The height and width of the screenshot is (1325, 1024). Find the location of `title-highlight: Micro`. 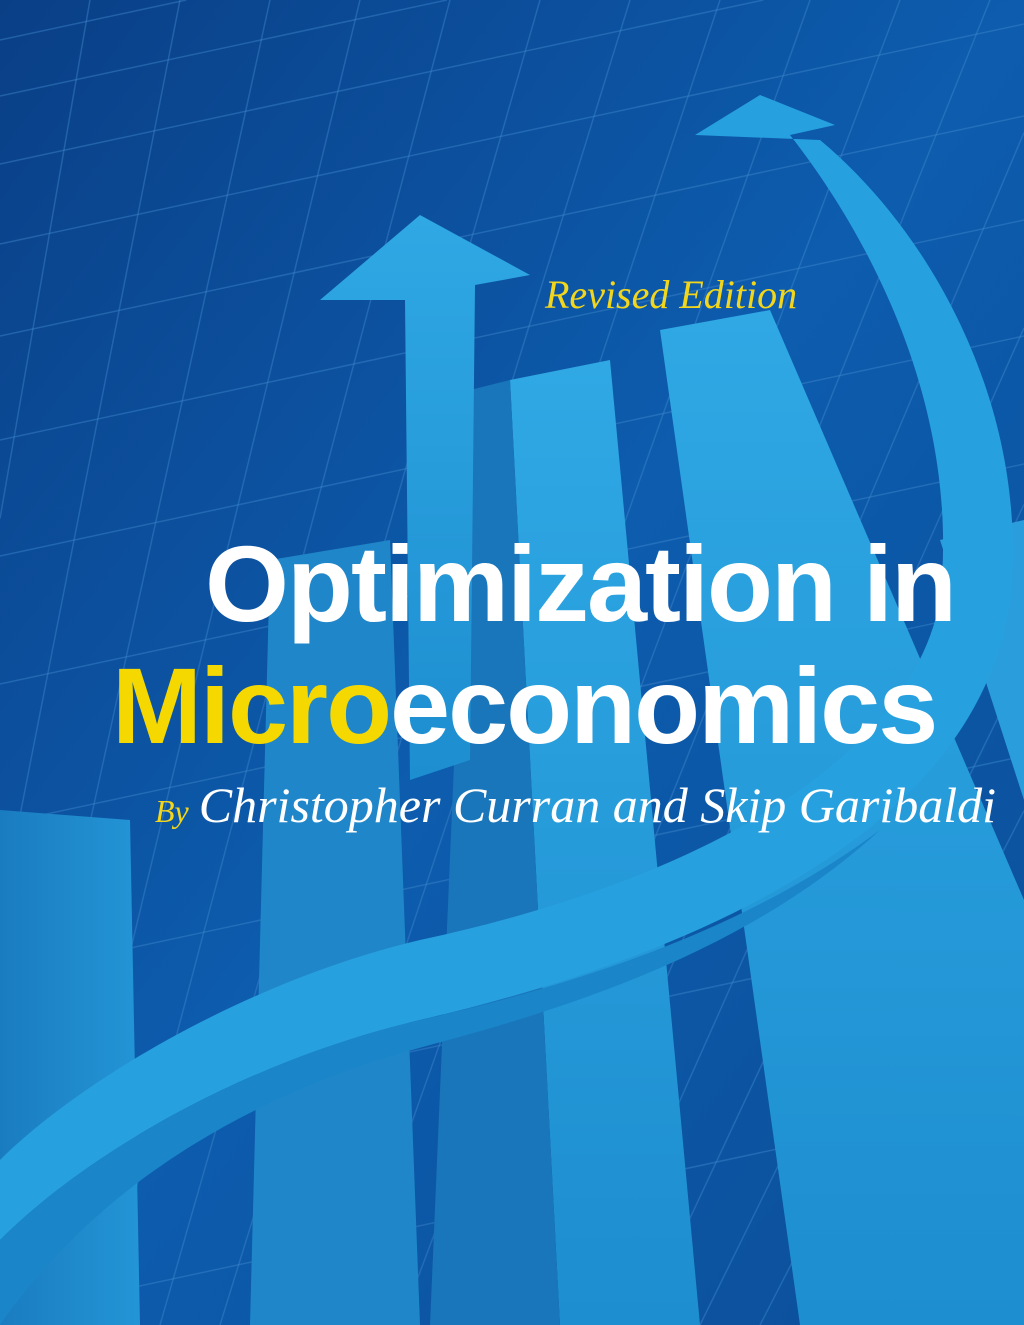

title-highlight: Micro is located at coordinates (252, 705).